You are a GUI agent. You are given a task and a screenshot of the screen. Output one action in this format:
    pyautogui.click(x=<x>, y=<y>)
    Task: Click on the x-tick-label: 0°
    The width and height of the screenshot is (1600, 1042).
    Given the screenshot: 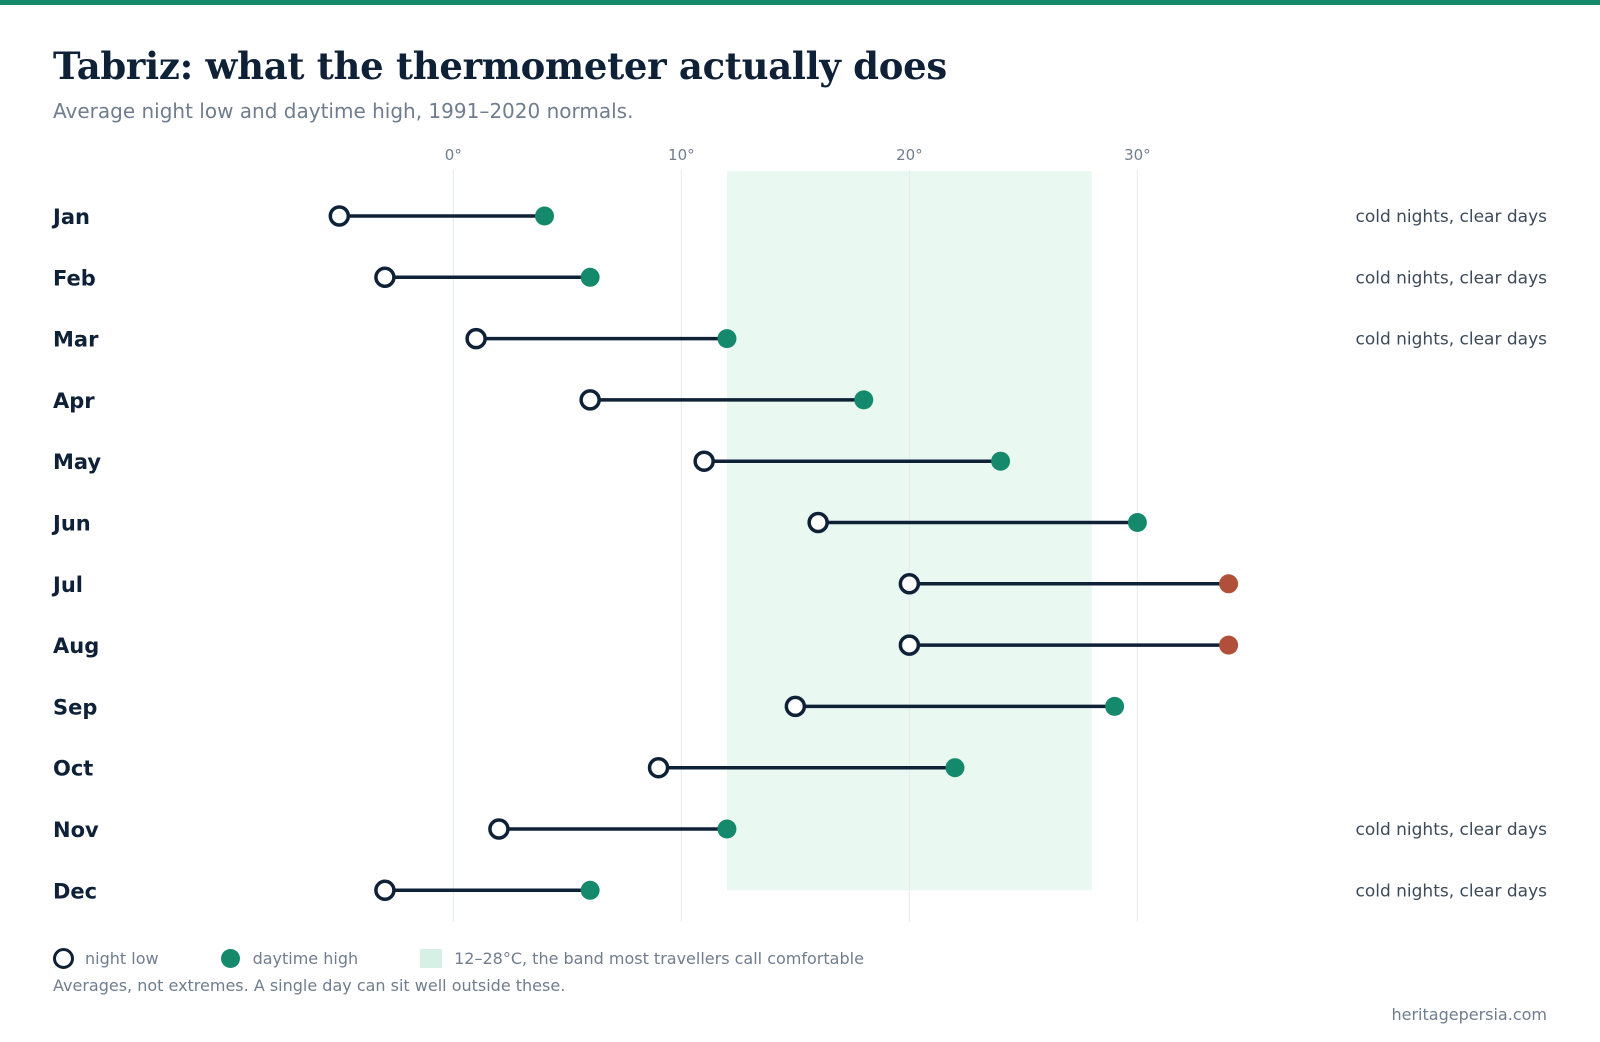 What is the action you would take?
    pyautogui.click(x=453, y=155)
    